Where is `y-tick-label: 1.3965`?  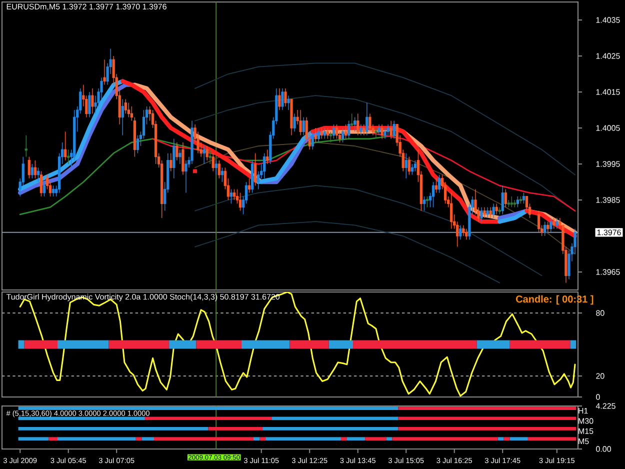 y-tick-label: 1.3965 is located at coordinates (608, 272).